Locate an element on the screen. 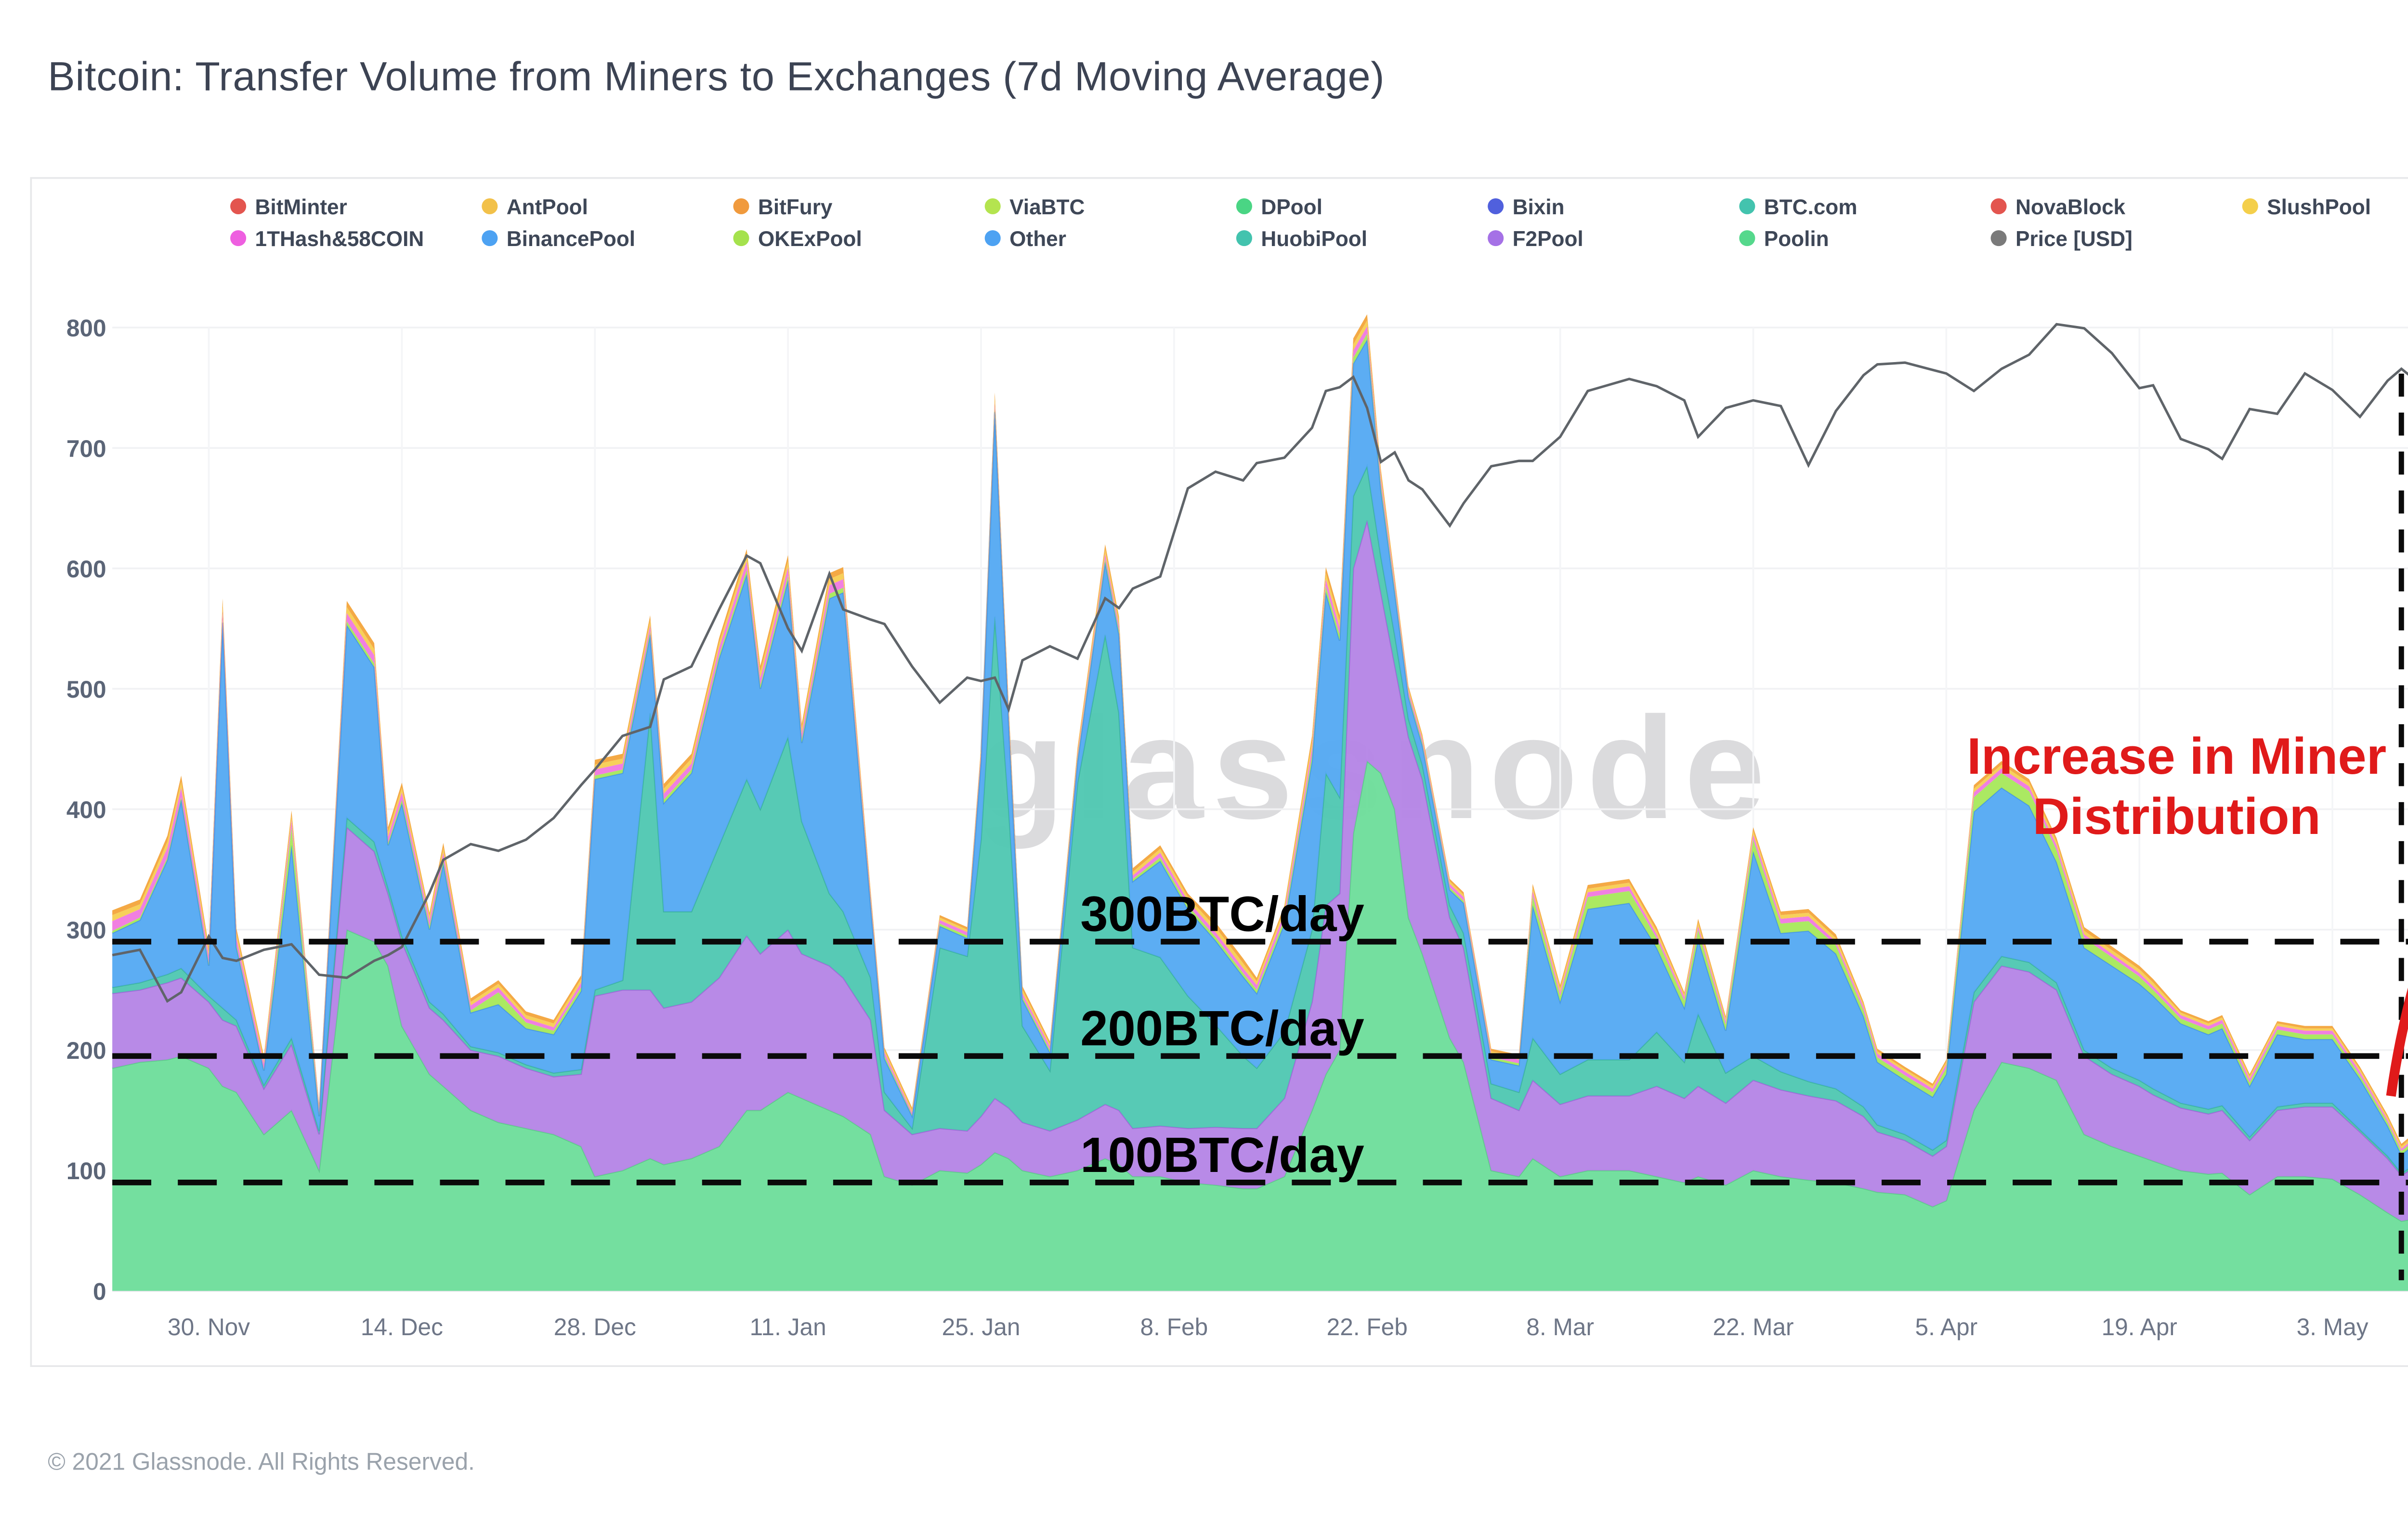  legend-item-novablock: NovaBlock is located at coordinates (2116, 206).